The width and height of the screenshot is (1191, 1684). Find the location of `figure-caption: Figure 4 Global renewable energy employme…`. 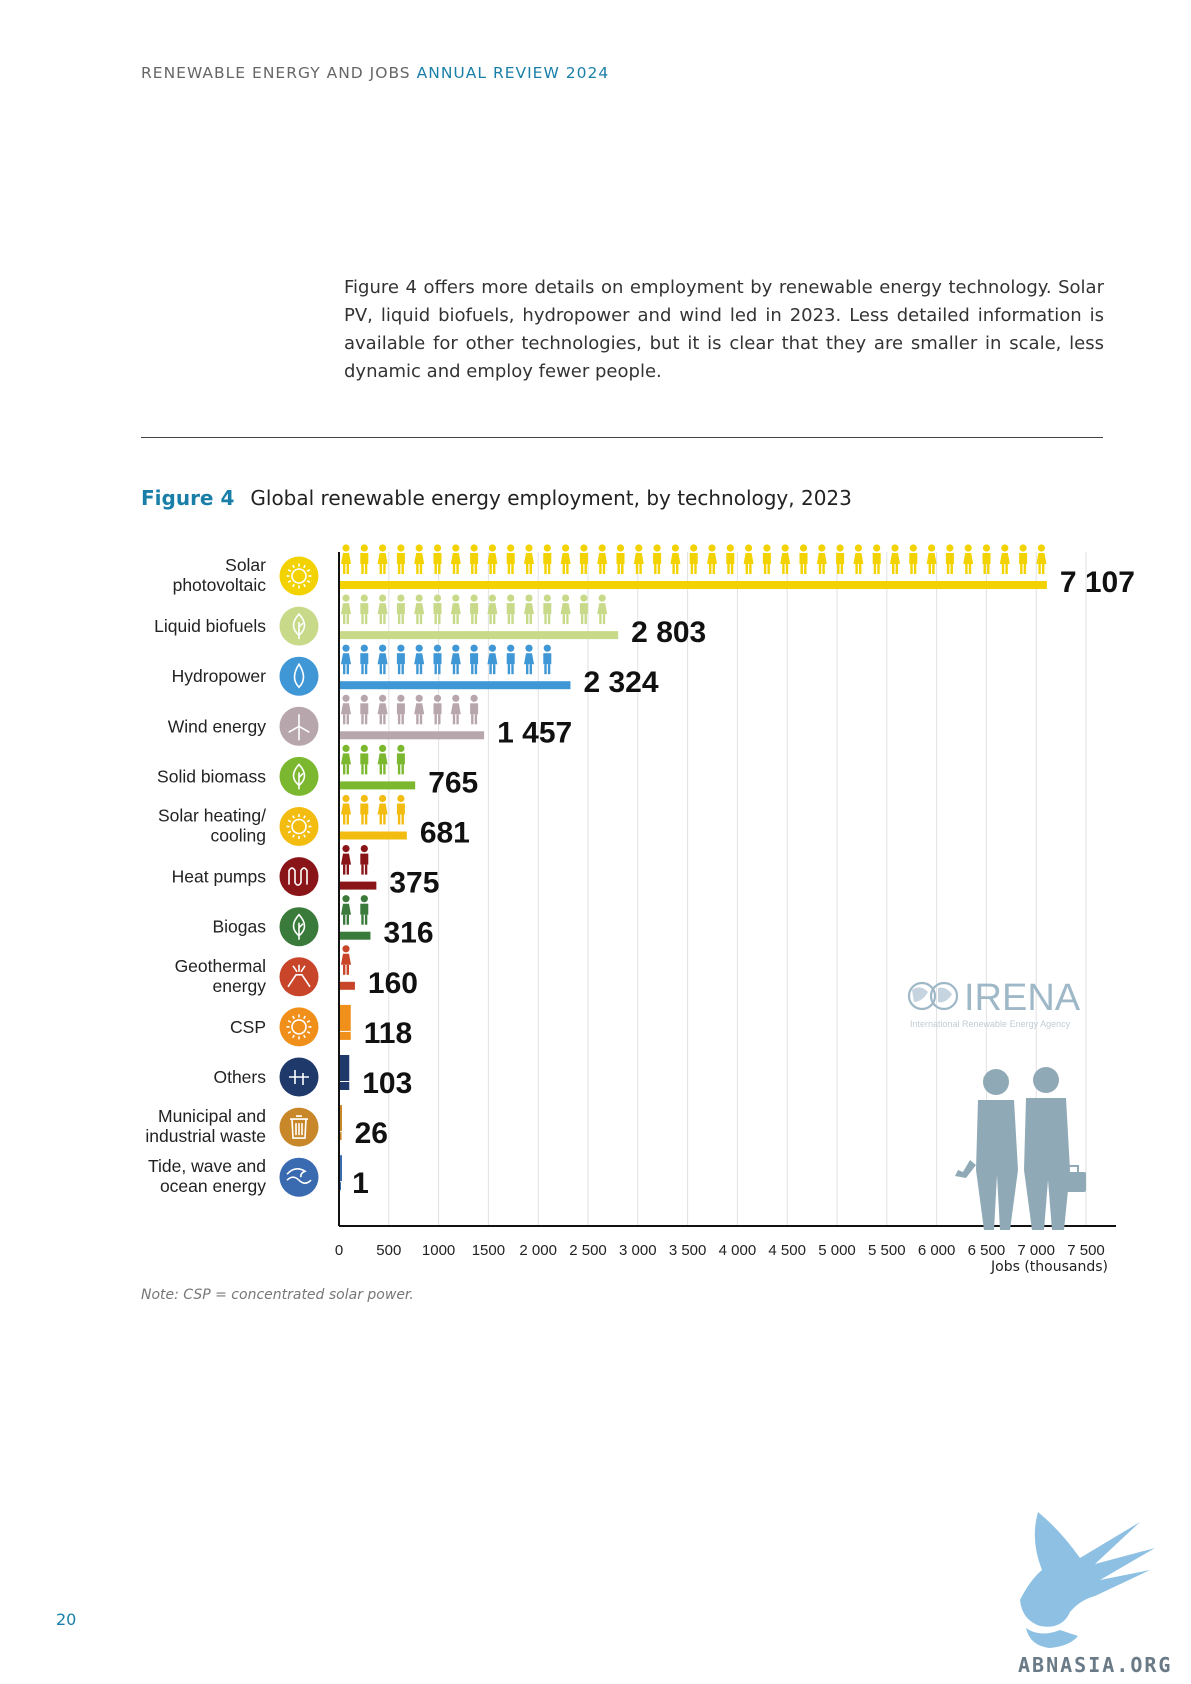

figure-caption: Figure 4 Global renewable energy employme… is located at coordinates (496, 498).